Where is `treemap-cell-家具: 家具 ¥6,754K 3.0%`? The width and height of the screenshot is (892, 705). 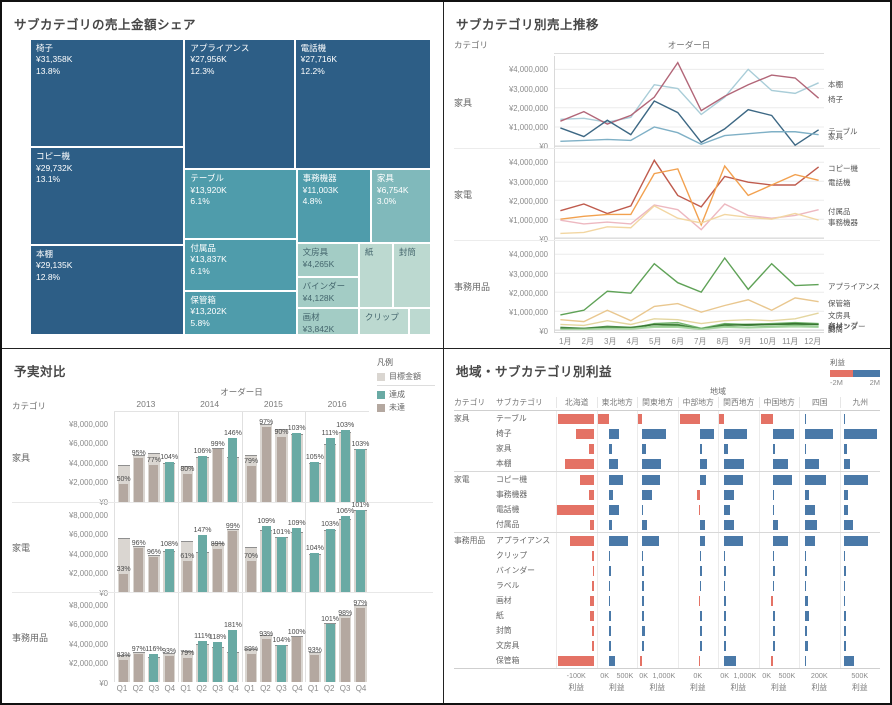
treemap-cell-家具: 家具 ¥6,754K 3.0% is located at coordinates (400, 206).